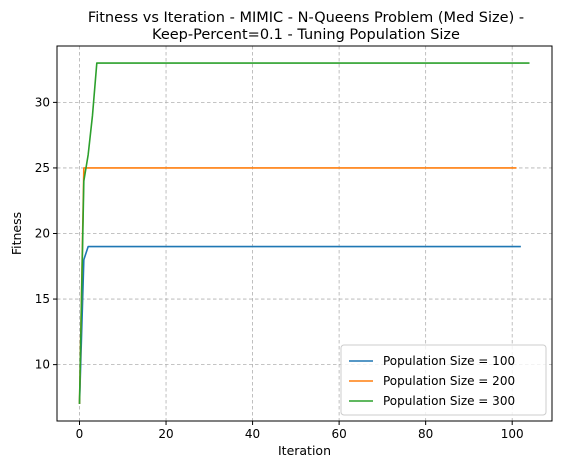 Image resolution: width=565 pixels, height=468 pixels. I want to click on legend-box, so click(443, 380).